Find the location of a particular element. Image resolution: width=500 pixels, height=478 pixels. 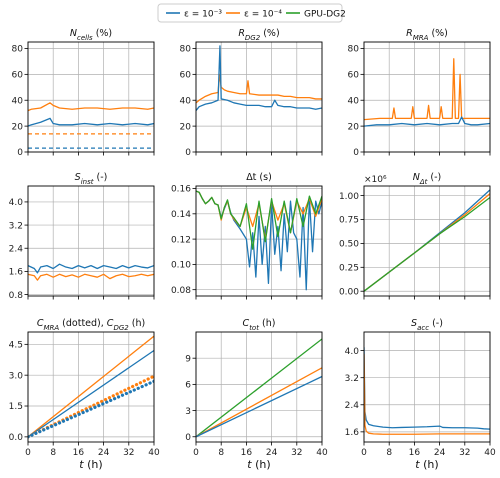

series-eps4-dotted is located at coordinates (91, 406).